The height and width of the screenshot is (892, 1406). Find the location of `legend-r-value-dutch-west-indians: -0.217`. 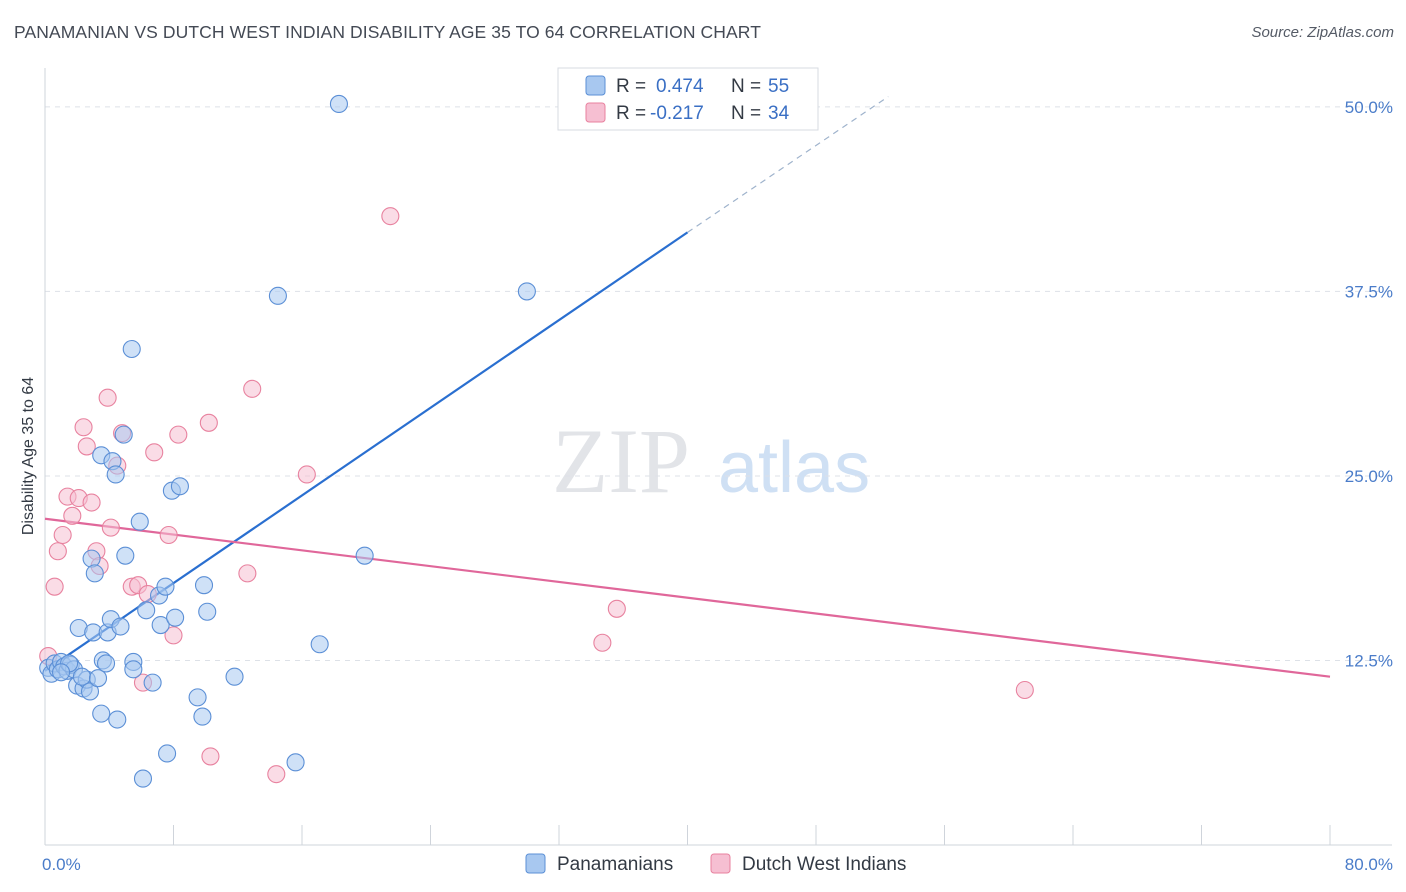

legend-r-value-dutch-west-indians: -0.217 is located at coordinates (677, 113).